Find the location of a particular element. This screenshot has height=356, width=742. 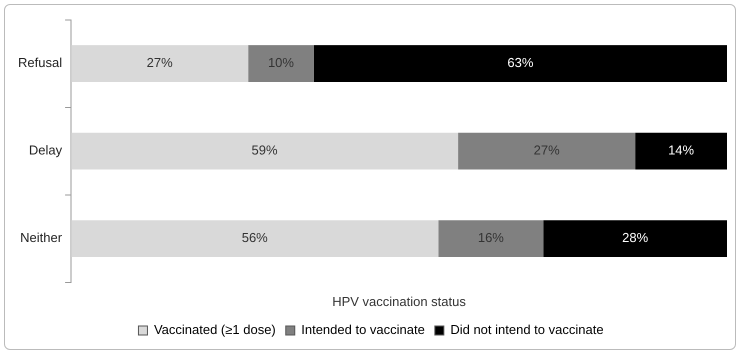

data-label: 28% is located at coordinates (635, 238).